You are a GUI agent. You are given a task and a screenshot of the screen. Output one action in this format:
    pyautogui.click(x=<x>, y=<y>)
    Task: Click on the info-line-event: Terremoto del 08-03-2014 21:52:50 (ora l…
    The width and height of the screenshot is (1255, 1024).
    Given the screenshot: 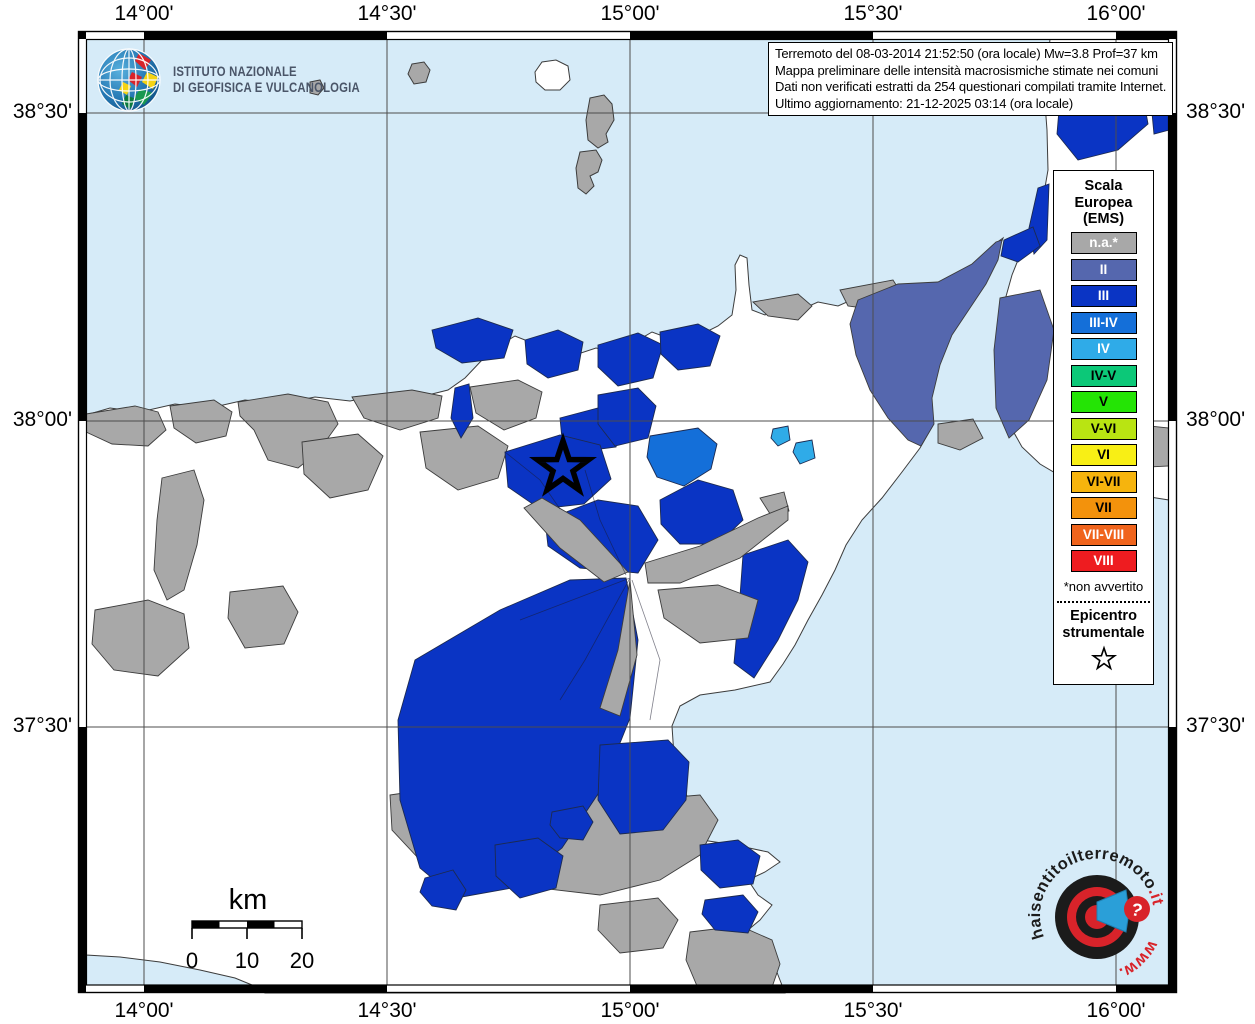 What is the action you would take?
    pyautogui.click(x=966, y=53)
    